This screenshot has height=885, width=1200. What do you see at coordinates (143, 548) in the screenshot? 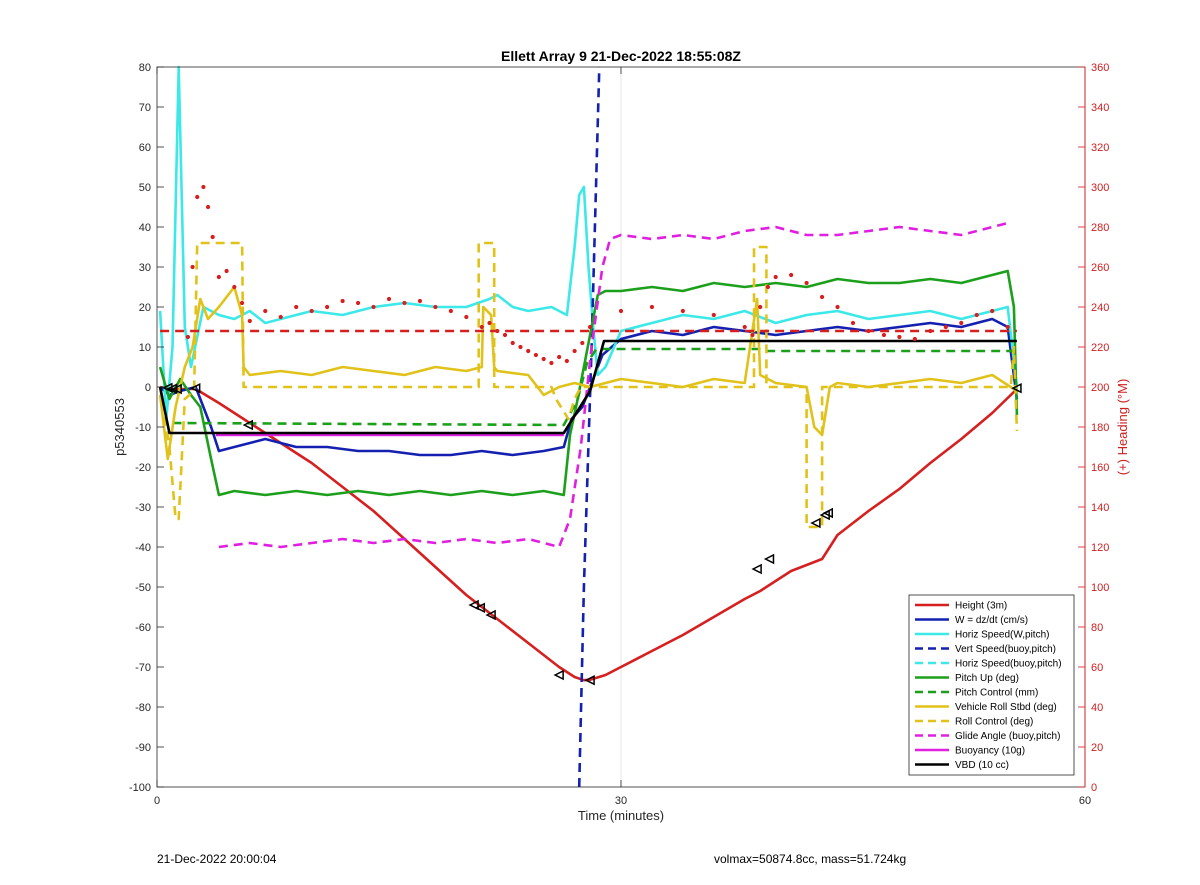
I see `y-tick-label: -40` at bounding box center [143, 548].